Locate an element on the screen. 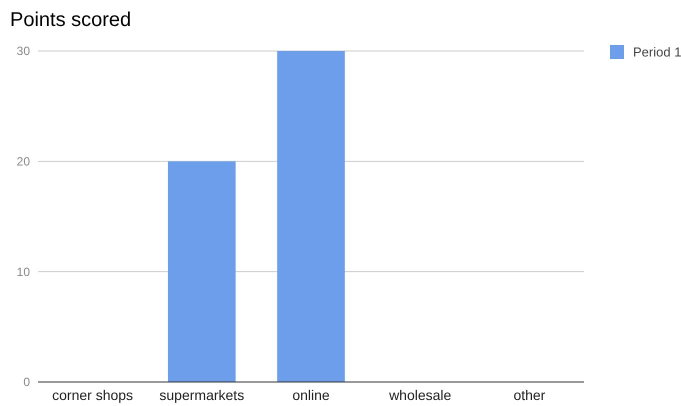  x-tick-label: supermarkets is located at coordinates (201, 395).